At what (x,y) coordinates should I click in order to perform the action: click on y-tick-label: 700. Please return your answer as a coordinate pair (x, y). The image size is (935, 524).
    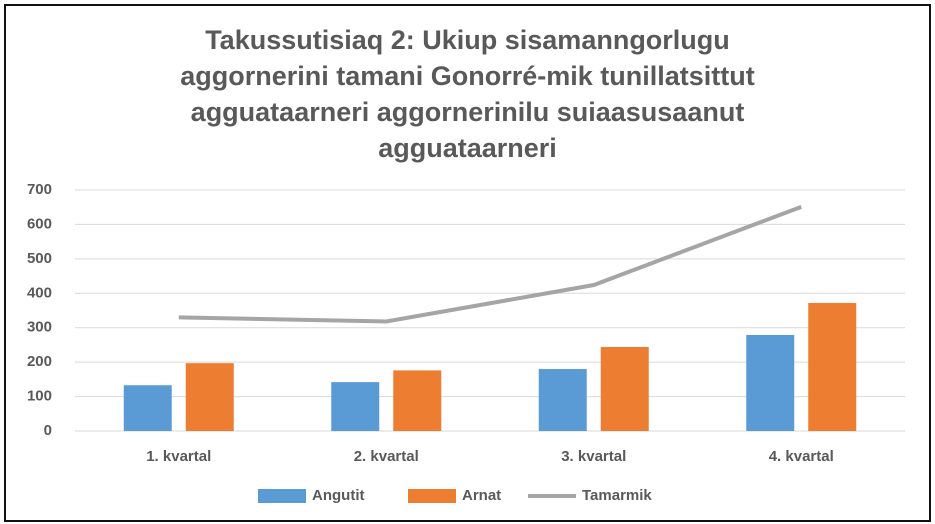
    Looking at the image, I should click on (39, 189).